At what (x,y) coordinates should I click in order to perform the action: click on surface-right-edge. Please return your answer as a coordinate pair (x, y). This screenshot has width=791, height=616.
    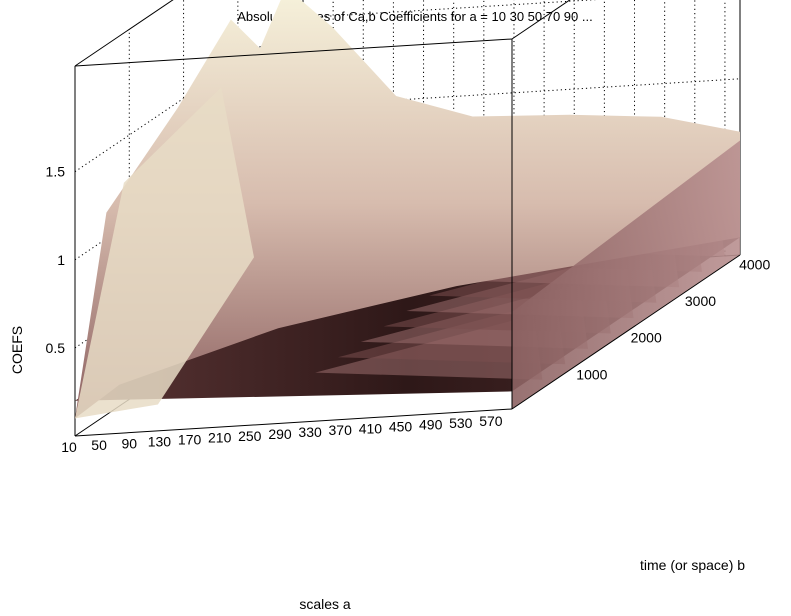
    Looking at the image, I should click on (626, 274).